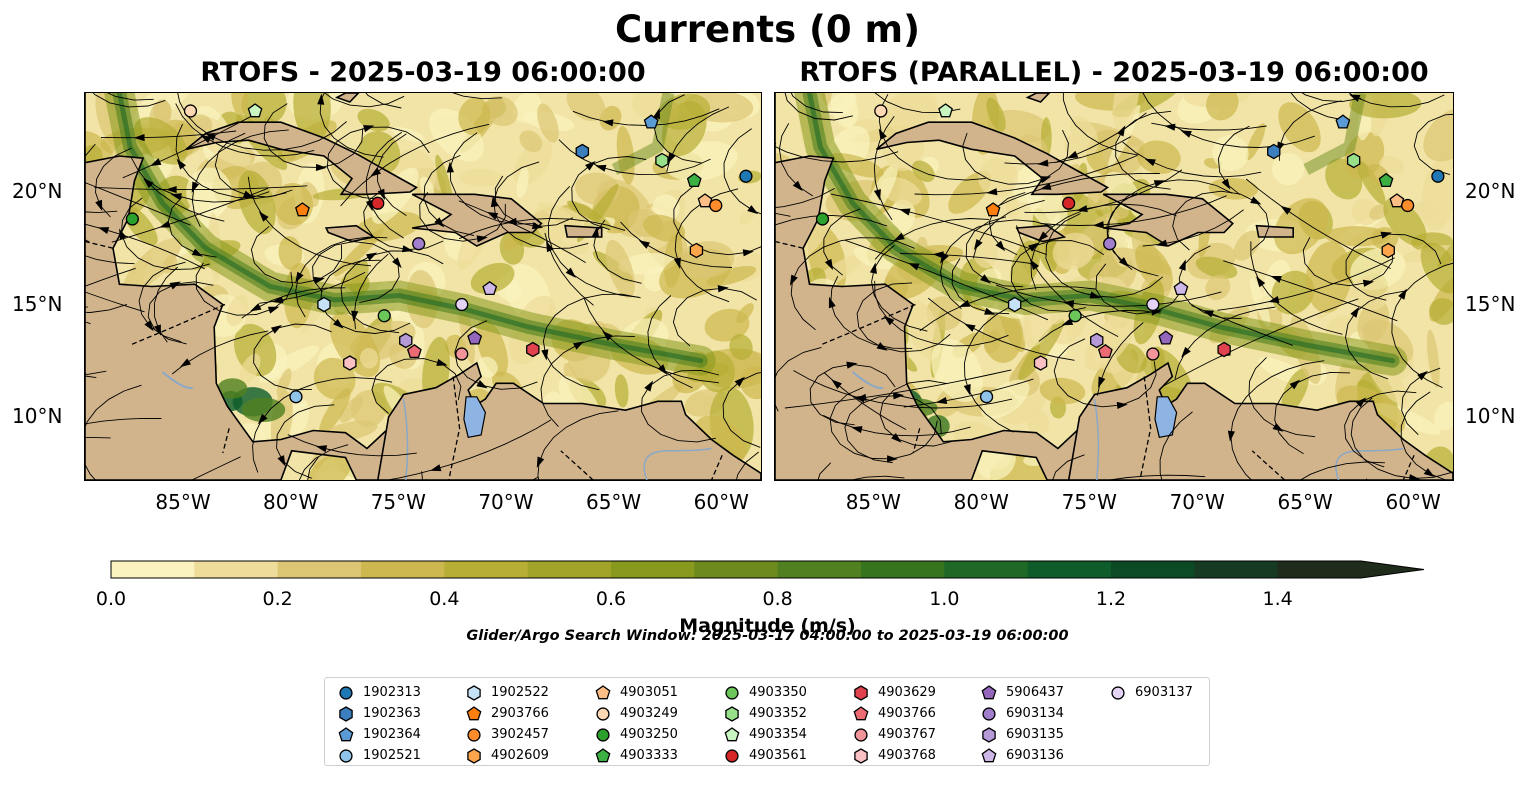 Image resolution: width=1535 pixels, height=802 pixels. I want to click on legend-item: 4903250, so click(636, 734).